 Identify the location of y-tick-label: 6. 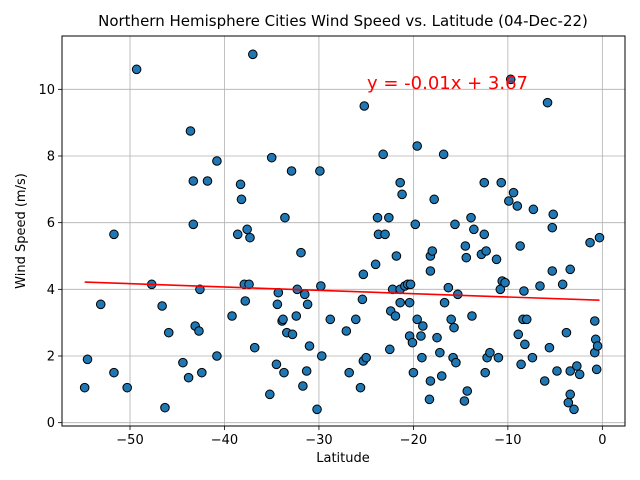
(51, 223).